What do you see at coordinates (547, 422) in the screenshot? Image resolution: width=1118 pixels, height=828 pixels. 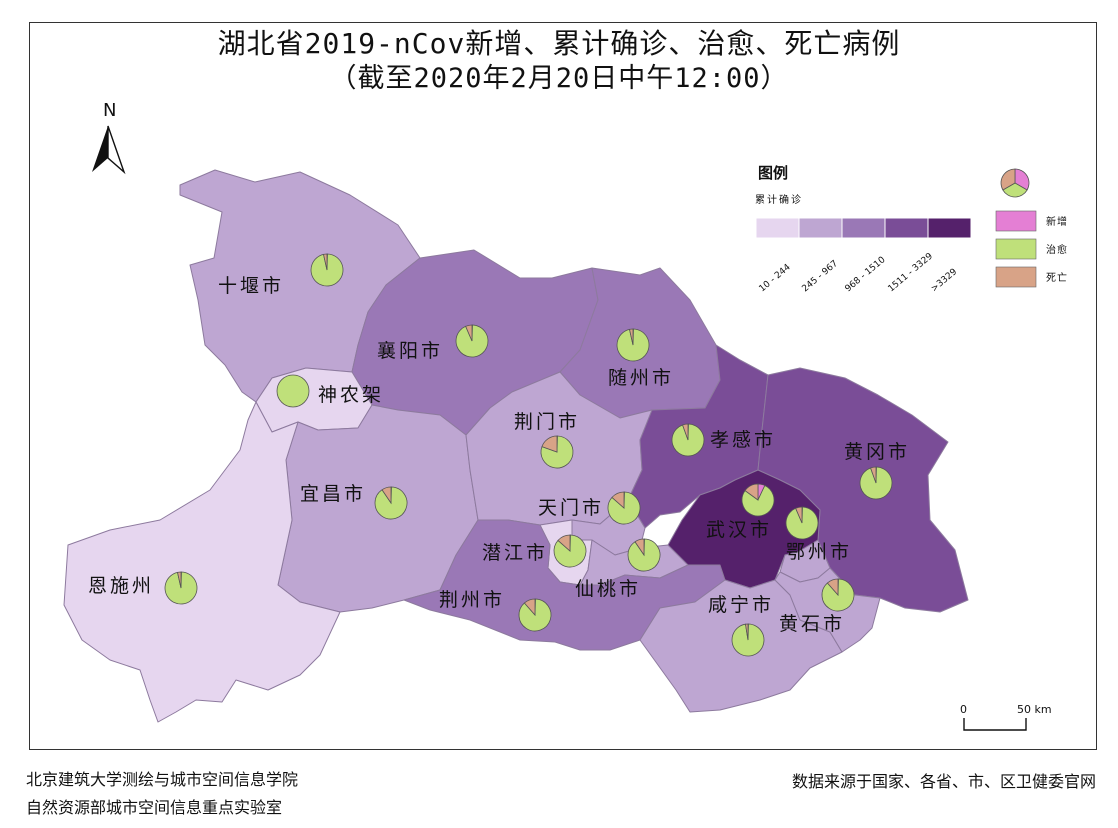 I see `region-label-jingmen: 荆门市` at bounding box center [547, 422].